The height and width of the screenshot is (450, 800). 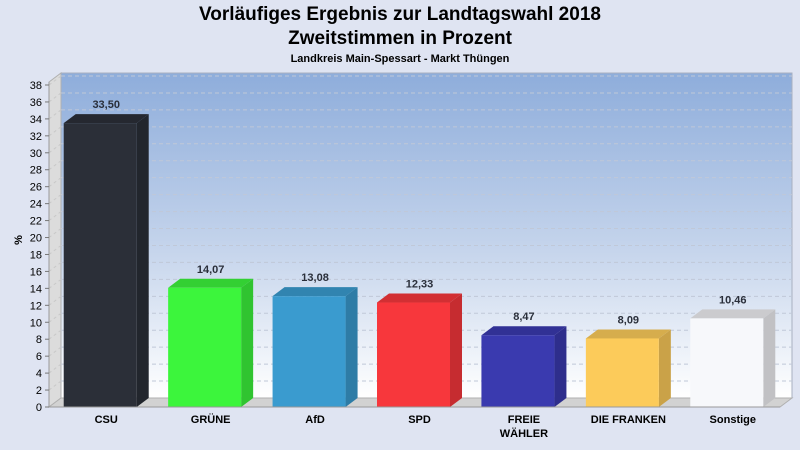 What do you see at coordinates (36, 239) in the screenshot?
I see `y-tick-label: 20` at bounding box center [36, 239].